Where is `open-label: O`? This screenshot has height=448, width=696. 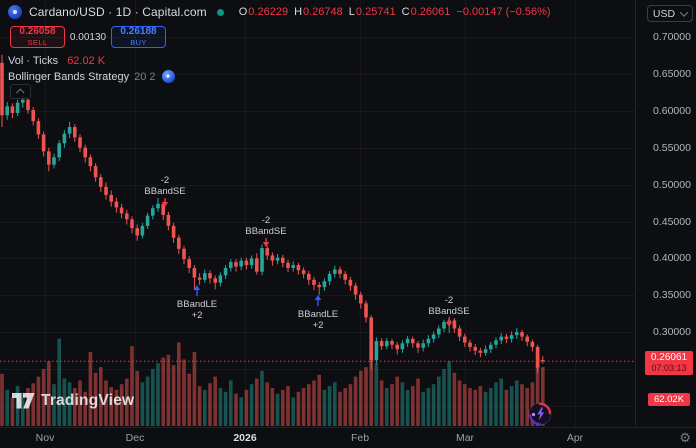
open-label: O is located at coordinates (243, 12).